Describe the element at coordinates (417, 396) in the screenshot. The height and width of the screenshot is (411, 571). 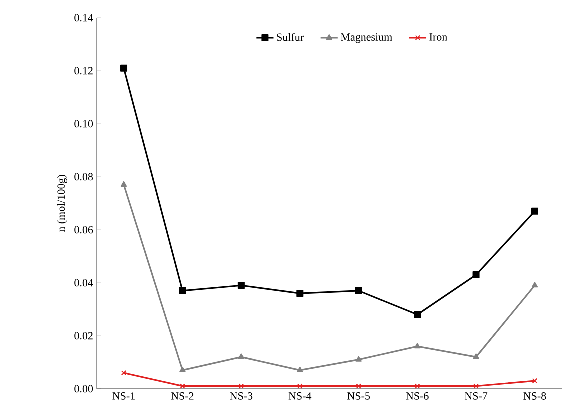
I see `x-tick-label: NS-6` at that location.